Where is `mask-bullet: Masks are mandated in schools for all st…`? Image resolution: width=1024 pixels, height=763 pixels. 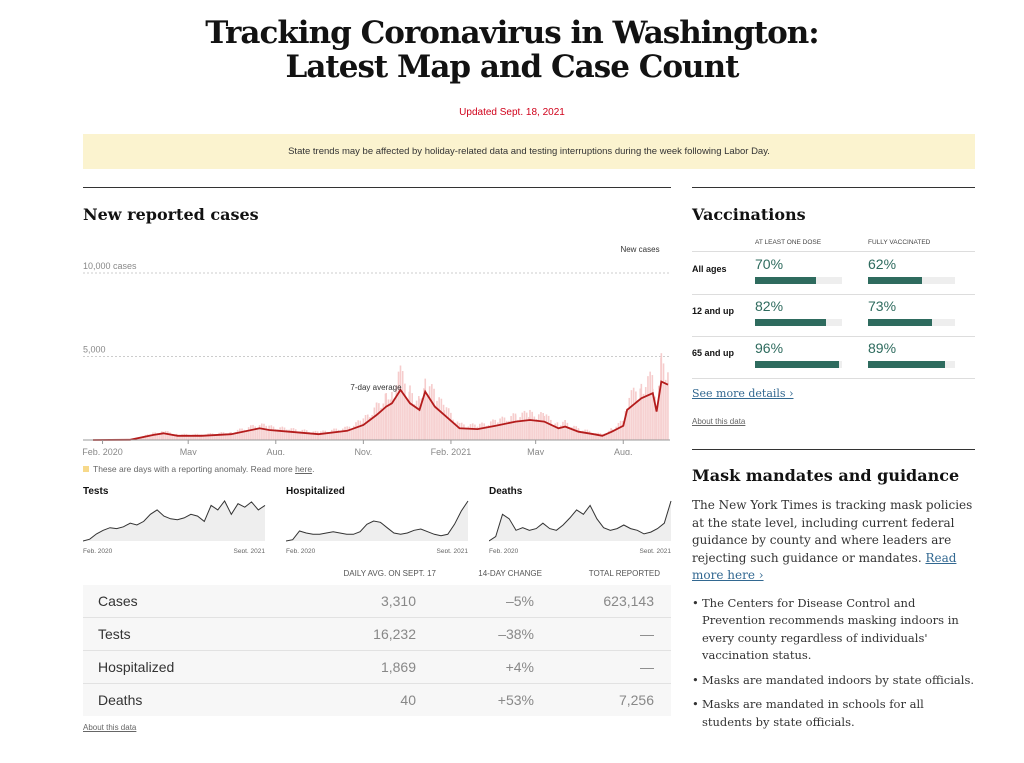 mask-bullet: Masks are mandated in schools for all st… is located at coordinates (834, 713).